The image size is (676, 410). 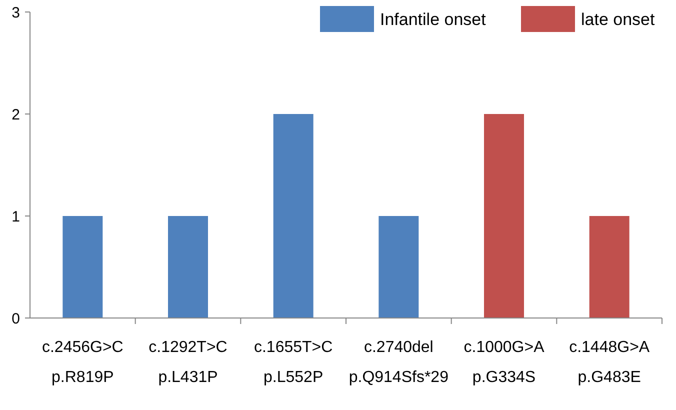 What do you see at coordinates (618, 19) in the screenshot?
I see `legend-label: late onset` at bounding box center [618, 19].